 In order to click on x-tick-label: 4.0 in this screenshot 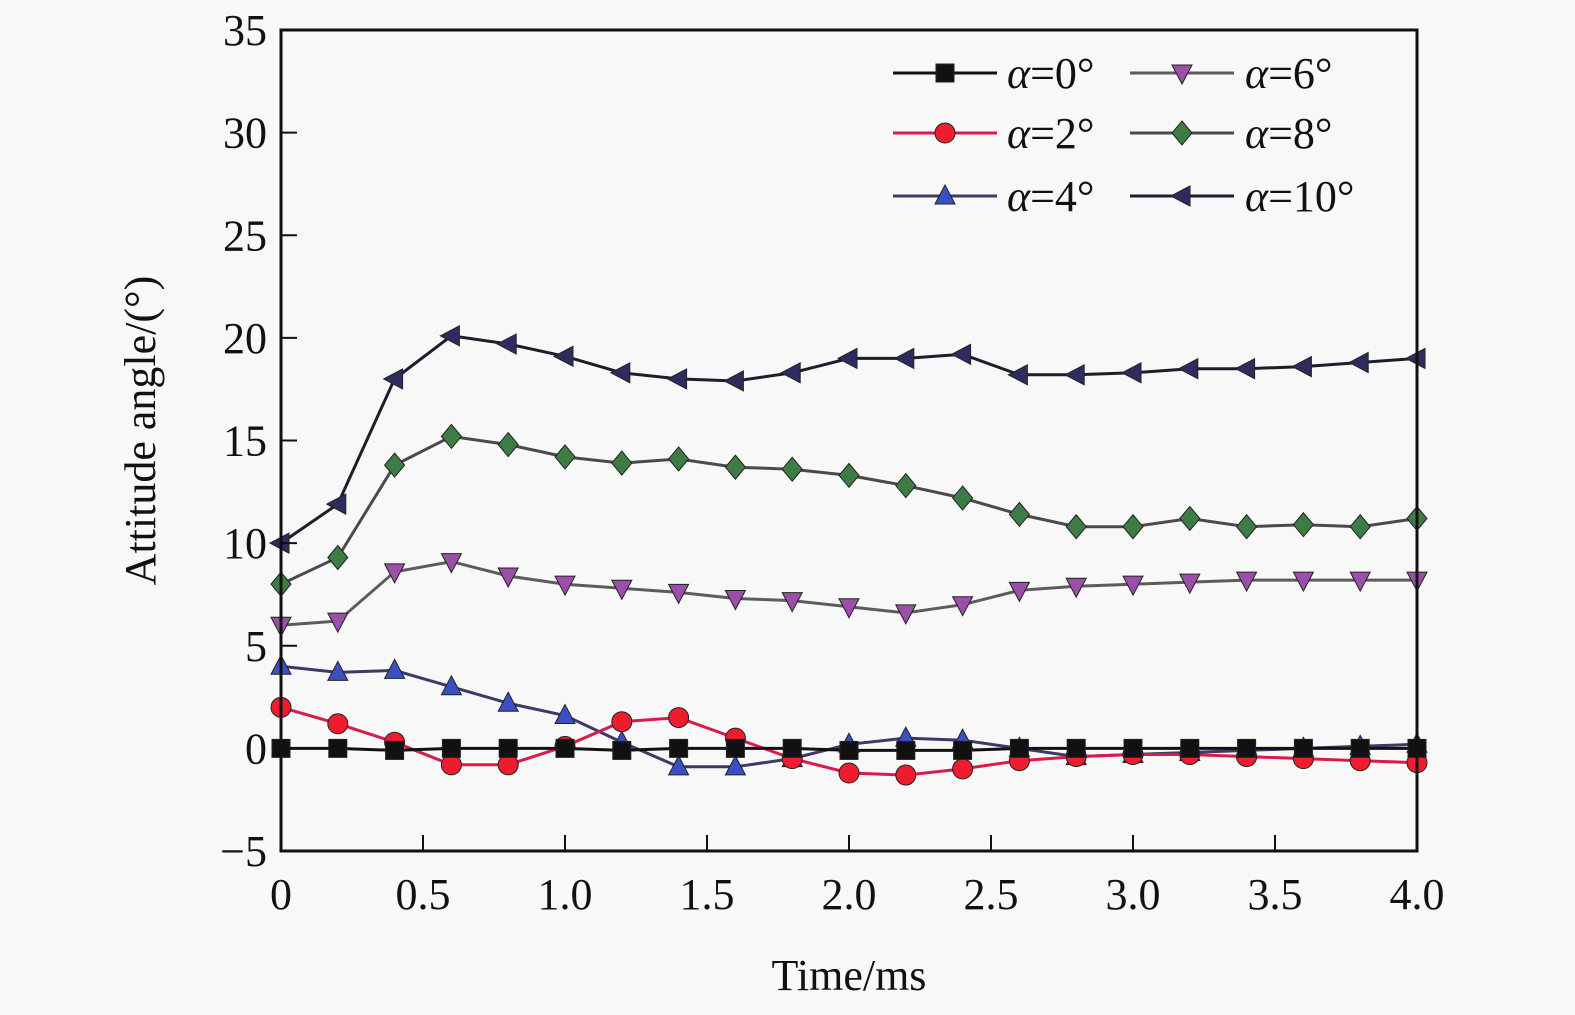, I will do `click(1417, 894)`.